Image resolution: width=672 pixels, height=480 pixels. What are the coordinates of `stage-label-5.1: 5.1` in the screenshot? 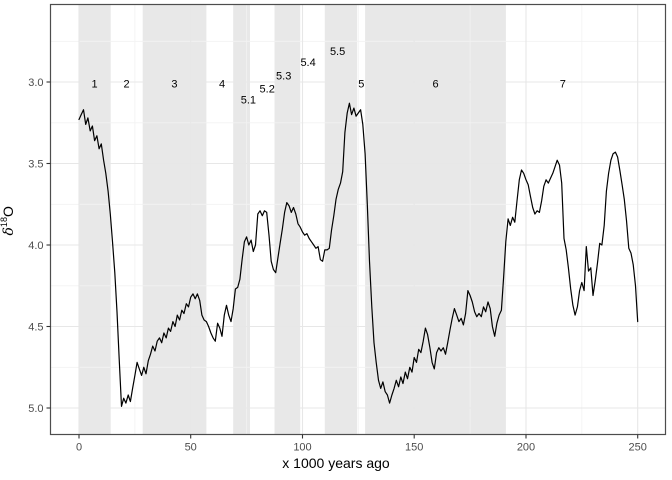 It's located at (248, 101).